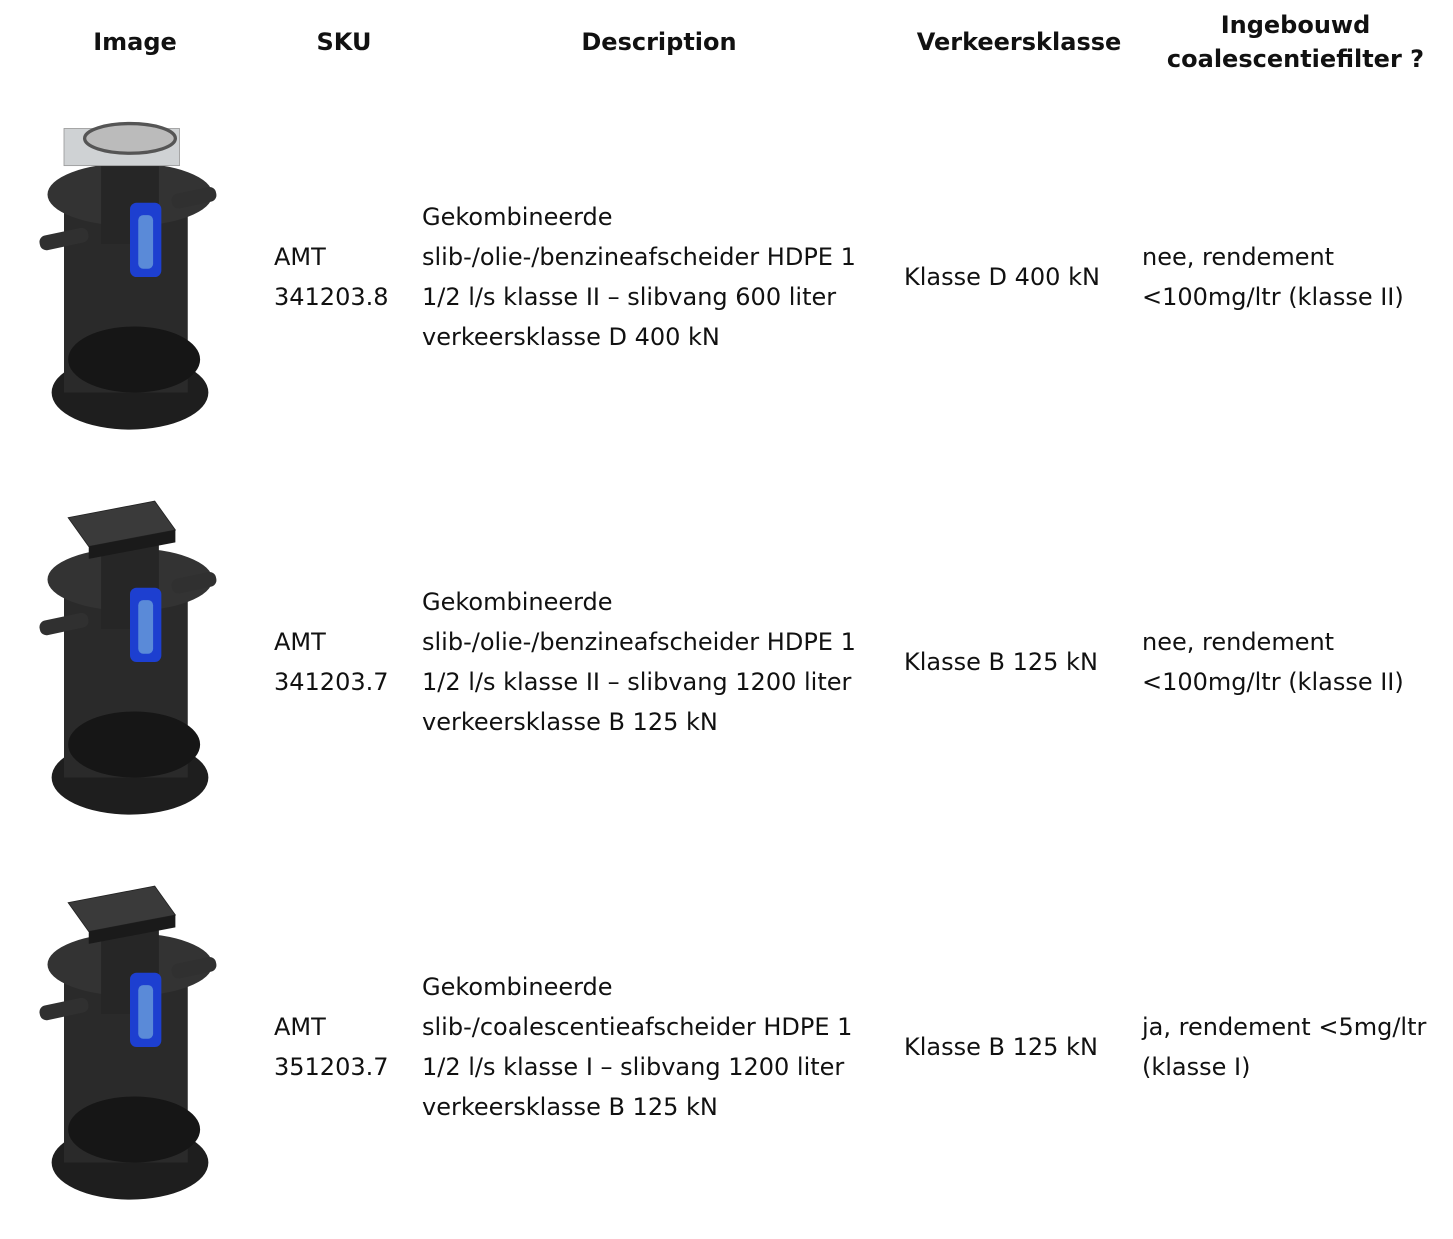  I want to click on sku-cell: AMT 341203.7, so click(331, 661).